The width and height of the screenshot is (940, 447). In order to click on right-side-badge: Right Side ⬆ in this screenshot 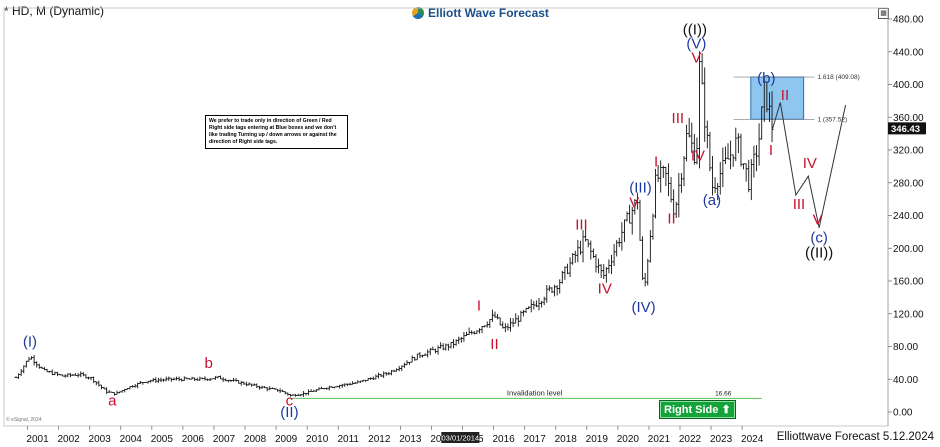, I will do `click(697, 409)`.